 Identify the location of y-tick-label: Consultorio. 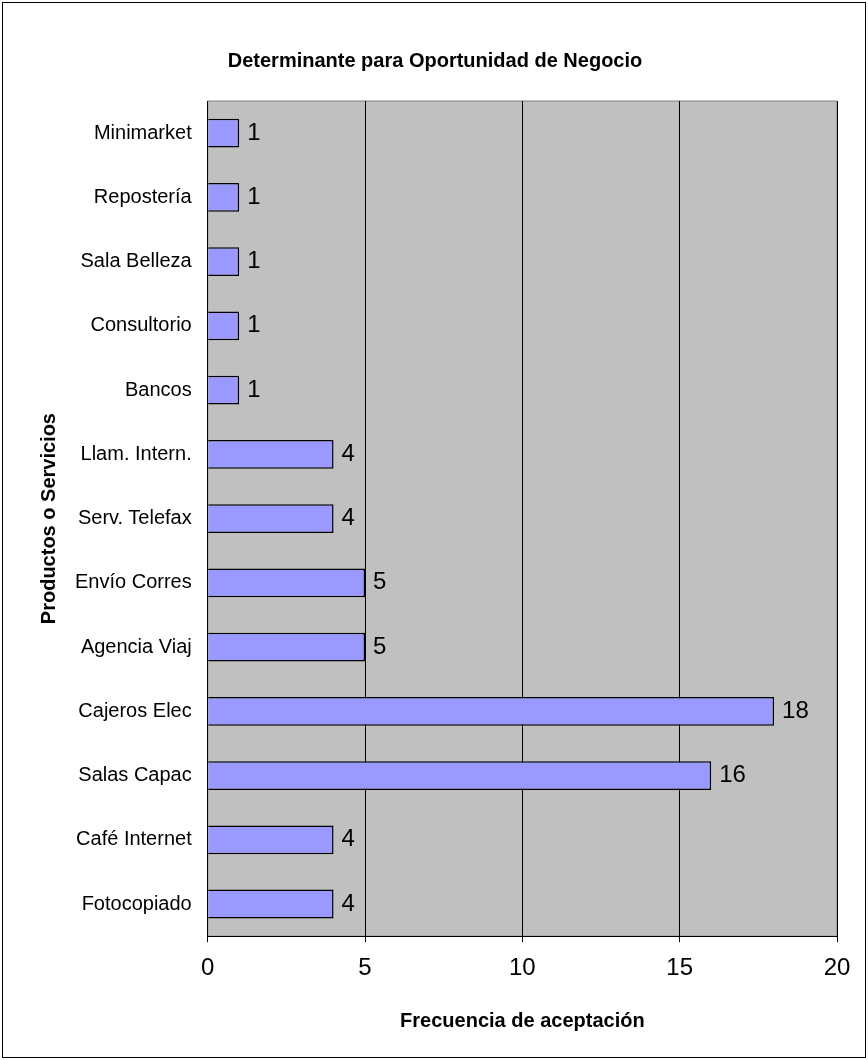
(141, 324).